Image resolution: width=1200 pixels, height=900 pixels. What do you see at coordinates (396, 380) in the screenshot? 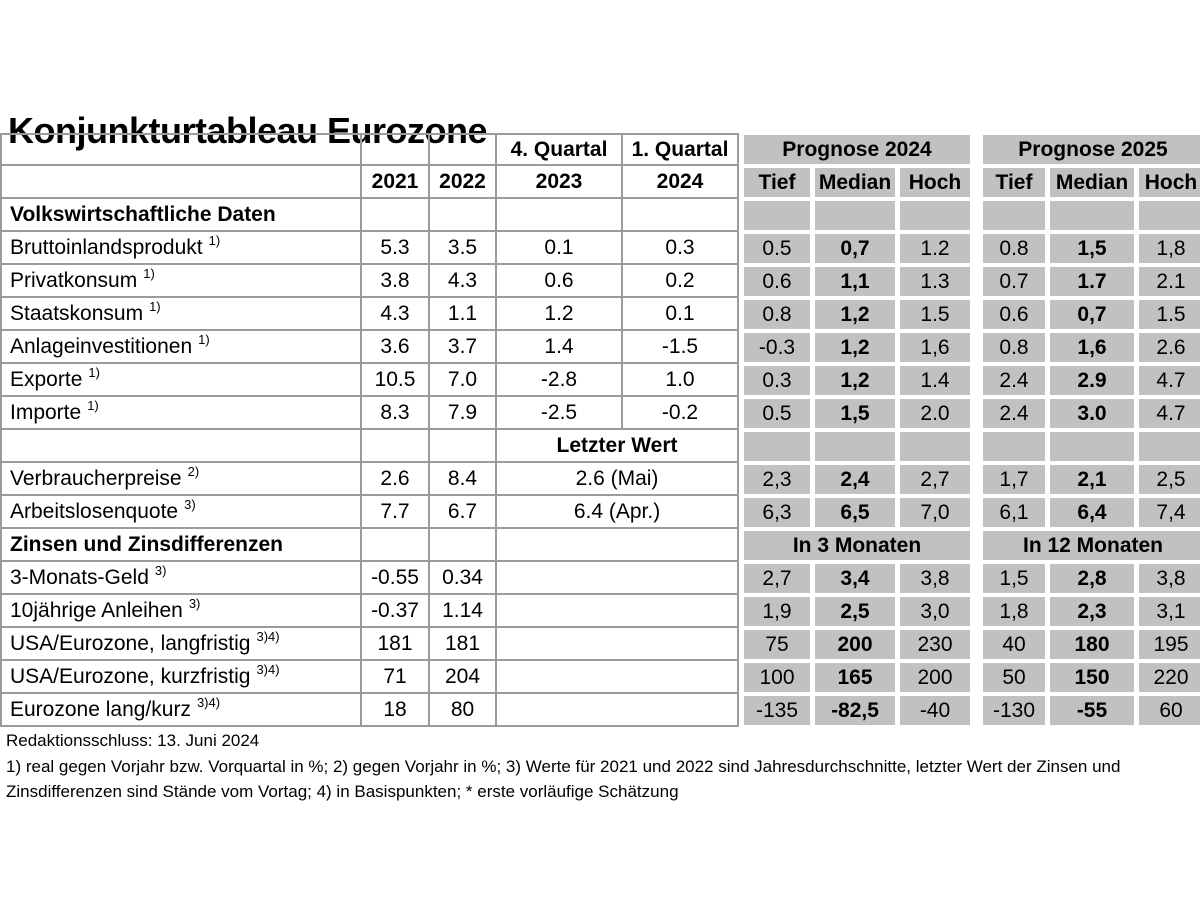
I see `cell-2021: 10.5` at bounding box center [396, 380].